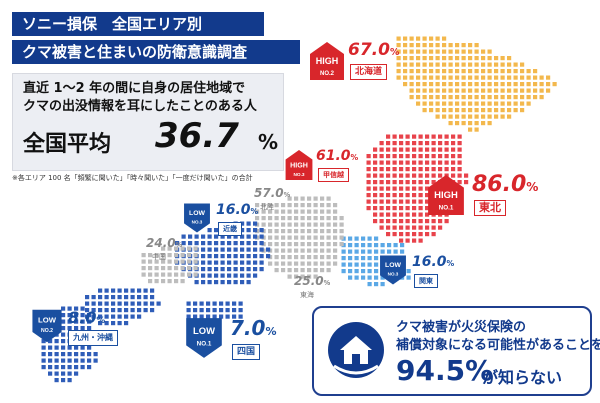 Image resolution: width=600 pixels, height=403 pixels. What do you see at coordinates (461, 327) in the screenshot?
I see `callout-line1: クマ被害が火災保険の` at bounding box center [461, 327].